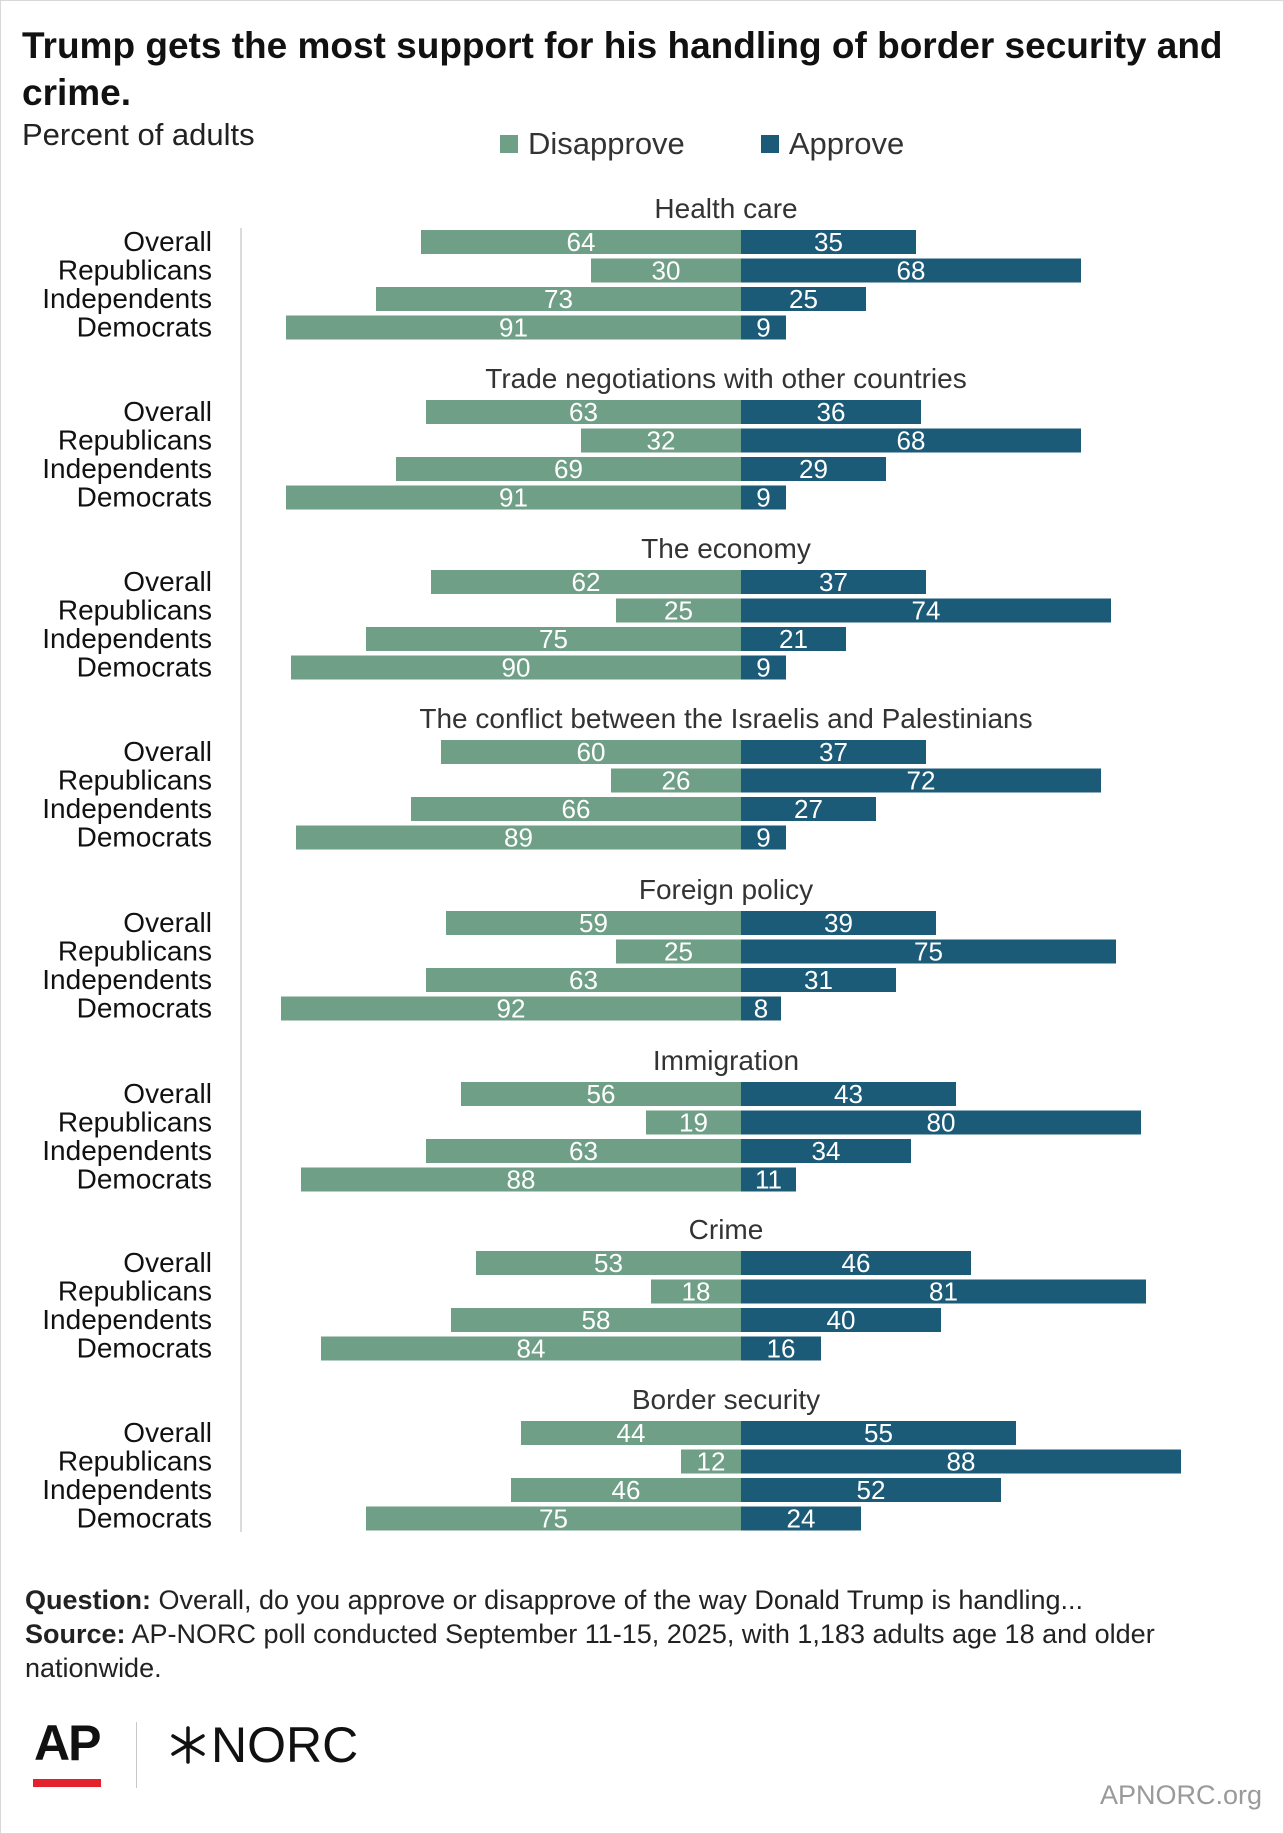 The image size is (1284, 1834). I want to click on approve-value-label: 27, so click(808, 809).